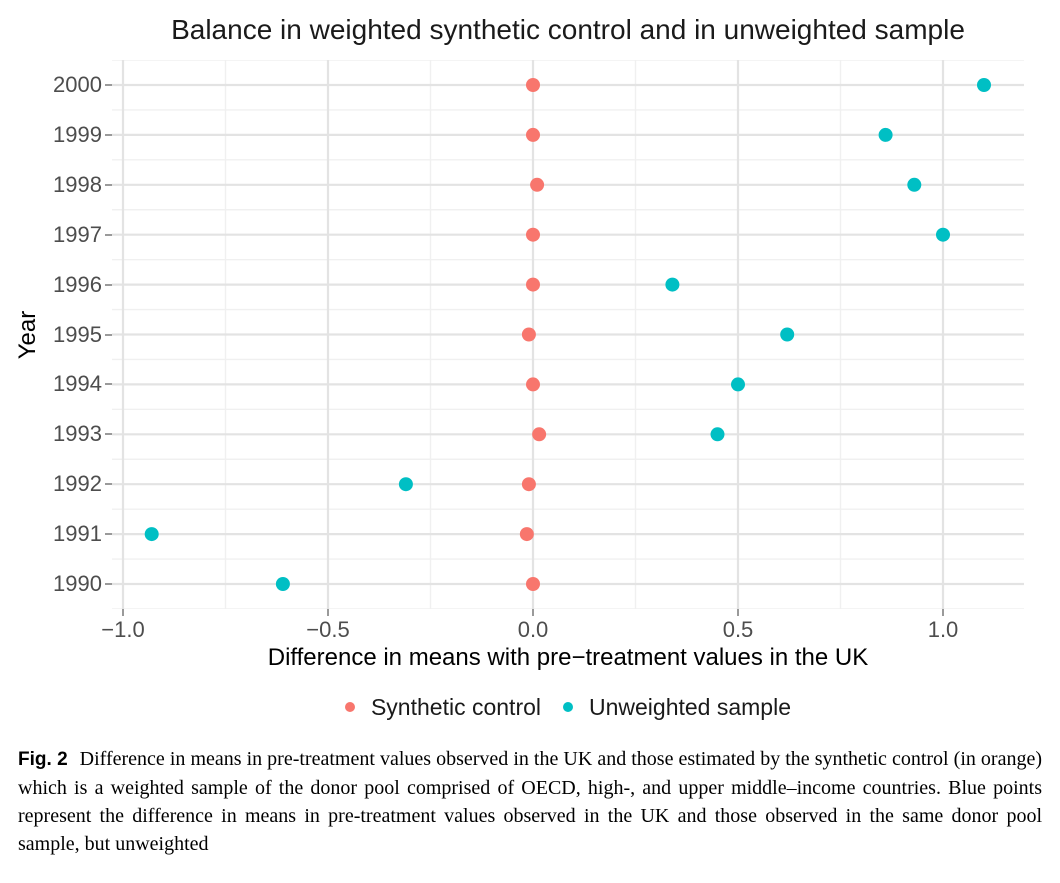 Image resolution: width=1060 pixels, height=883 pixels. I want to click on legend-label-unweighted-sample: Unweighted sample, so click(690, 706).